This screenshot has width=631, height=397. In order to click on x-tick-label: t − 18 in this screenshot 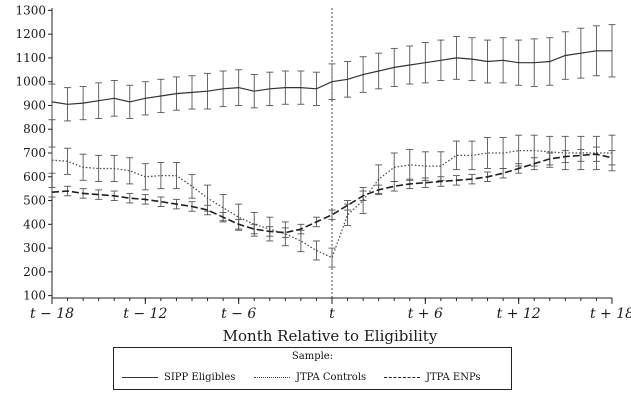, I will do `click(52, 314)`.